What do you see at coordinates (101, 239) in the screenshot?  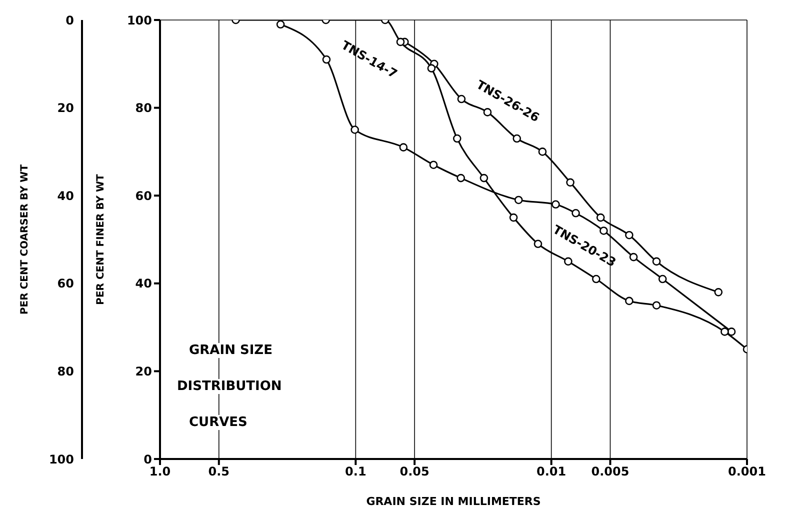 I see `y-axis-title: PER CENT FINER BY WT` at bounding box center [101, 239].